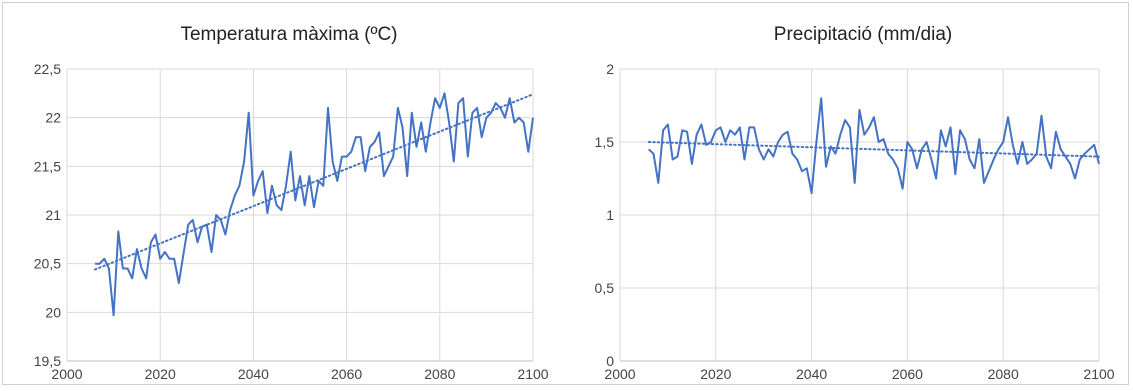  Describe the element at coordinates (863, 34) in the screenshot. I see `chart-title: Precipitació (mm/dia)` at that location.